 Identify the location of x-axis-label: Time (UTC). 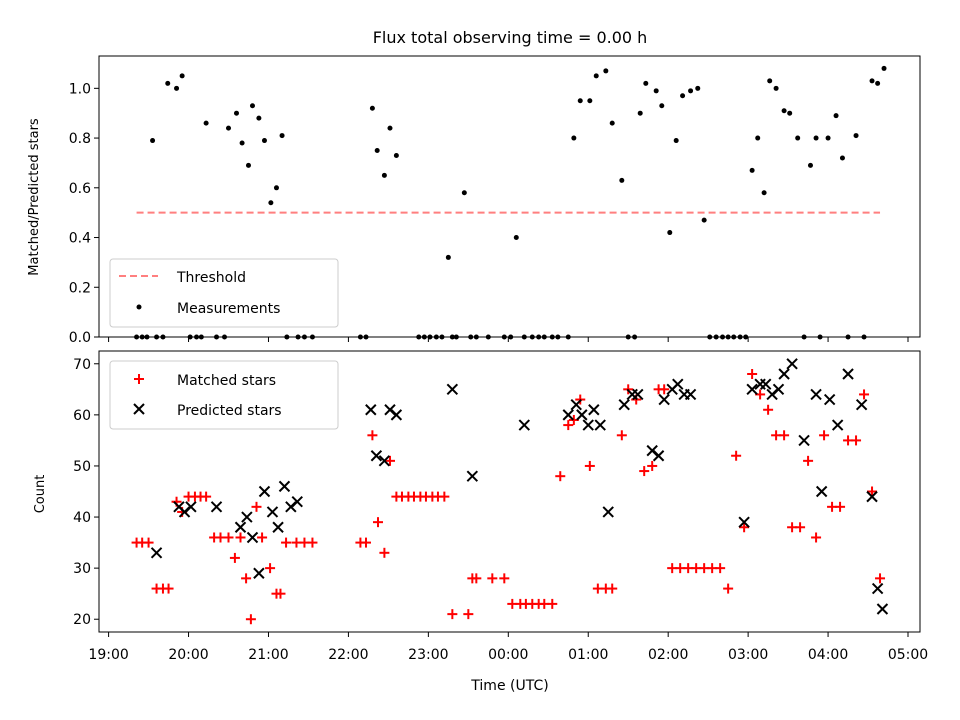
(509, 686).